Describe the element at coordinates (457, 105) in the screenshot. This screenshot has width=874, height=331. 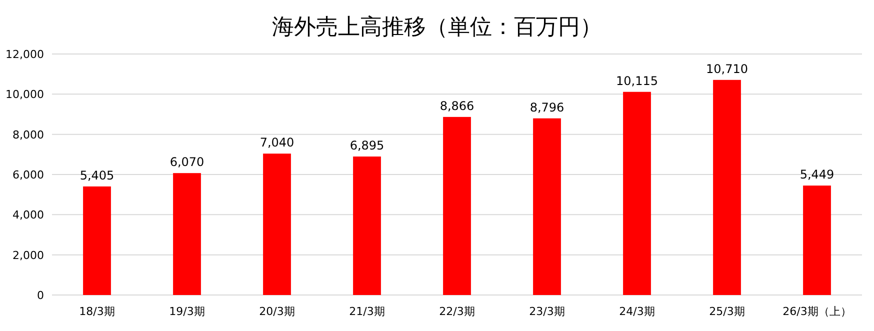
I see `data-label: 8,866` at that location.